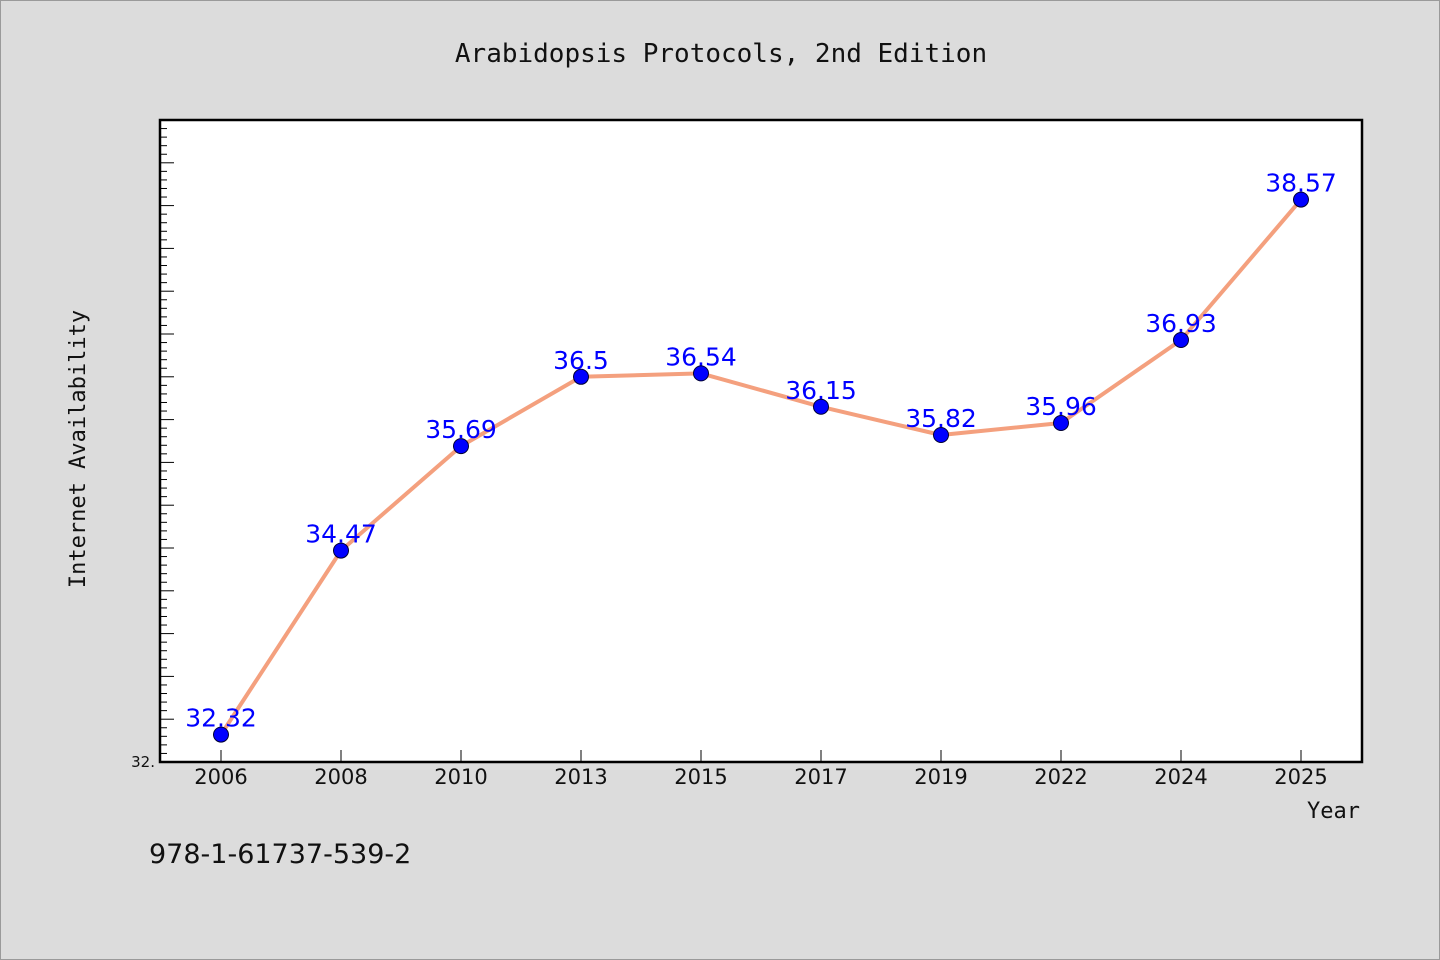  Describe the element at coordinates (220, 777) in the screenshot. I see `x-tick-label: 2006` at that location.